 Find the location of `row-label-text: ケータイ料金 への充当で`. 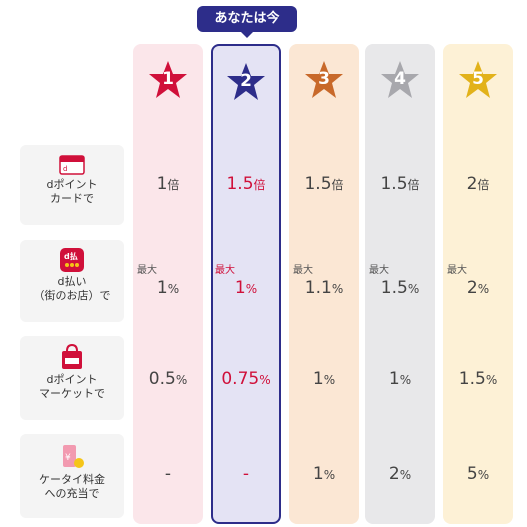

row-label-text: ケータイ料金 への充当で is located at coordinates (72, 486).